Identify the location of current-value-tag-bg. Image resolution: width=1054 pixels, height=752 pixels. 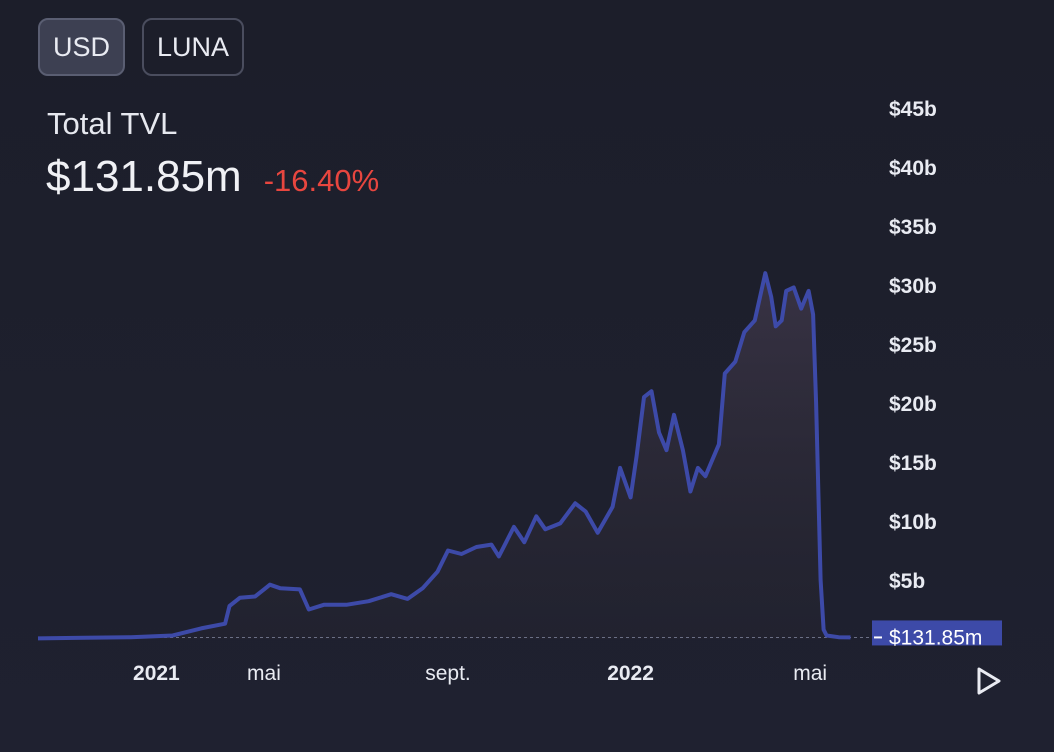
(937, 633).